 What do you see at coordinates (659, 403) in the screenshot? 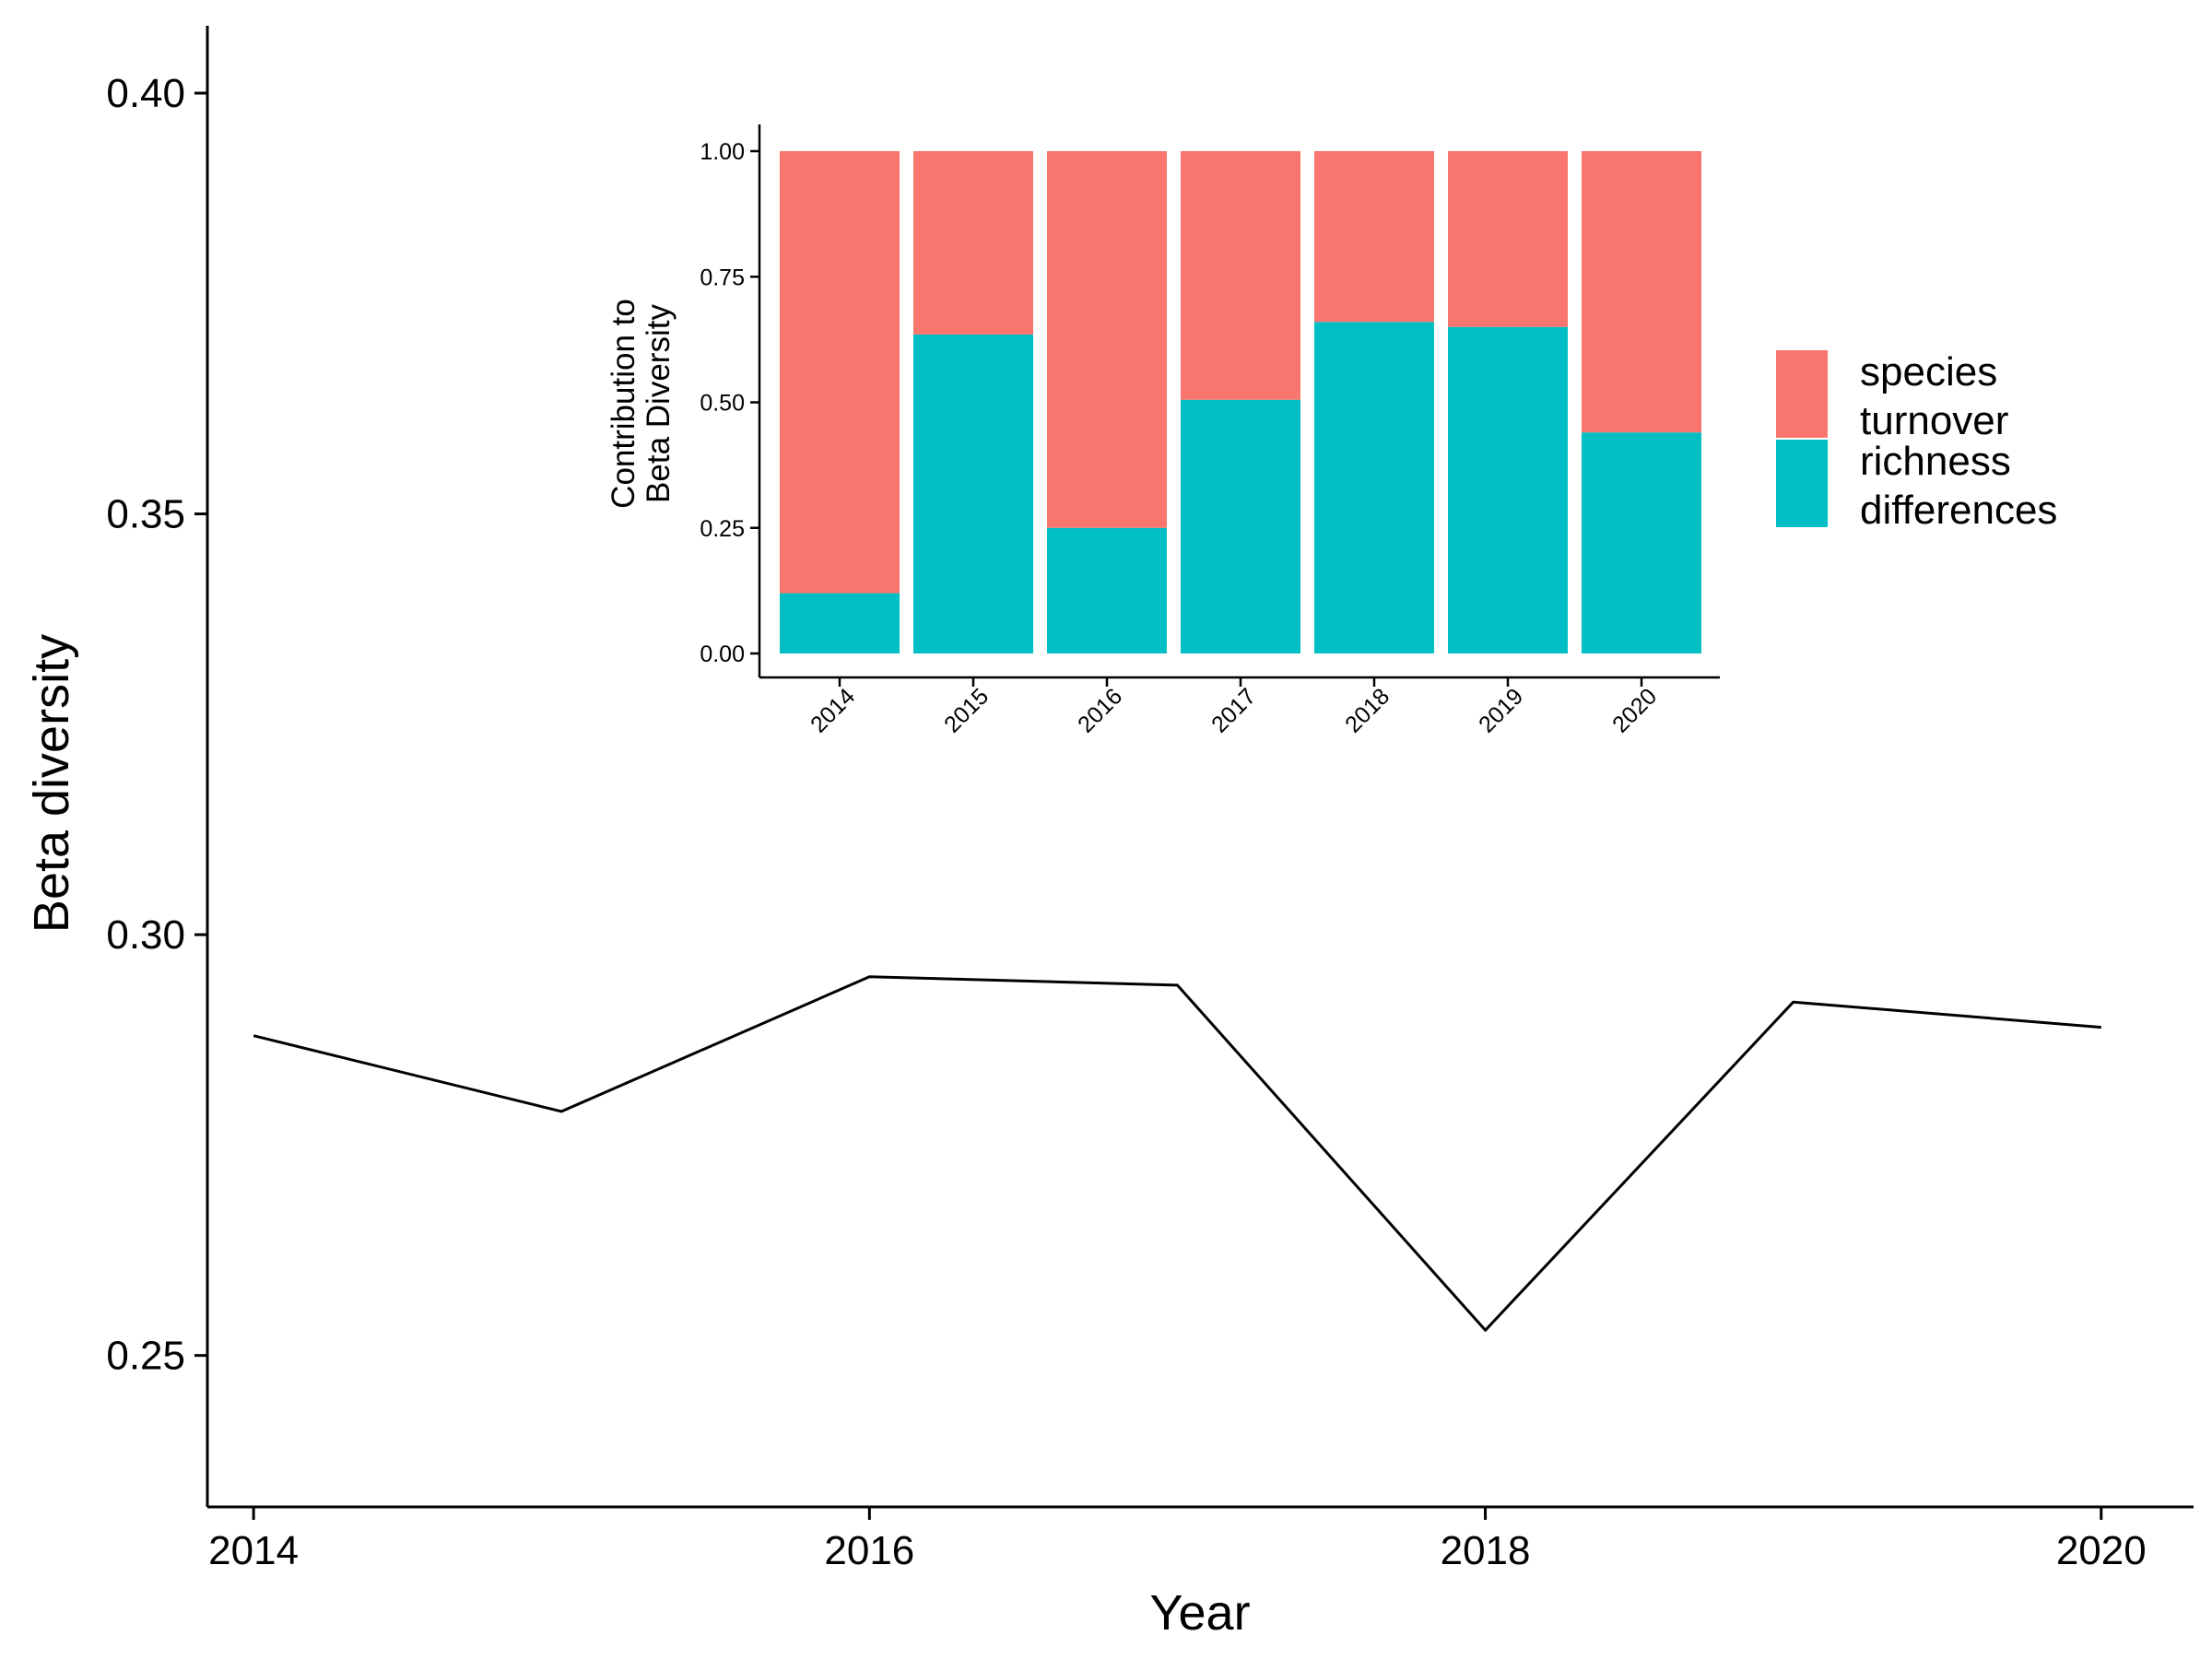
I see `inset-y-axis-title-line-2: Beta Diversity` at bounding box center [659, 403].